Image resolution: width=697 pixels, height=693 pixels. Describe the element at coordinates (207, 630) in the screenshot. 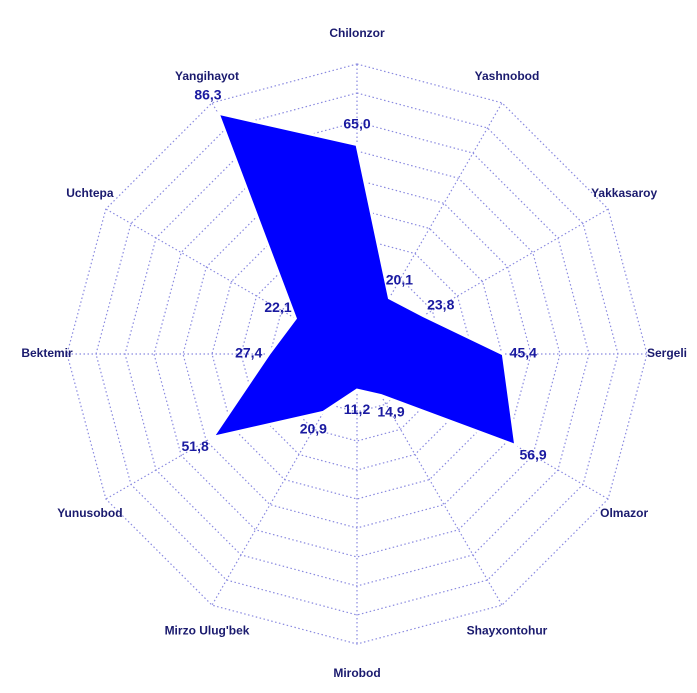

I see `category-label: Mirzo Ulug'bek` at that location.